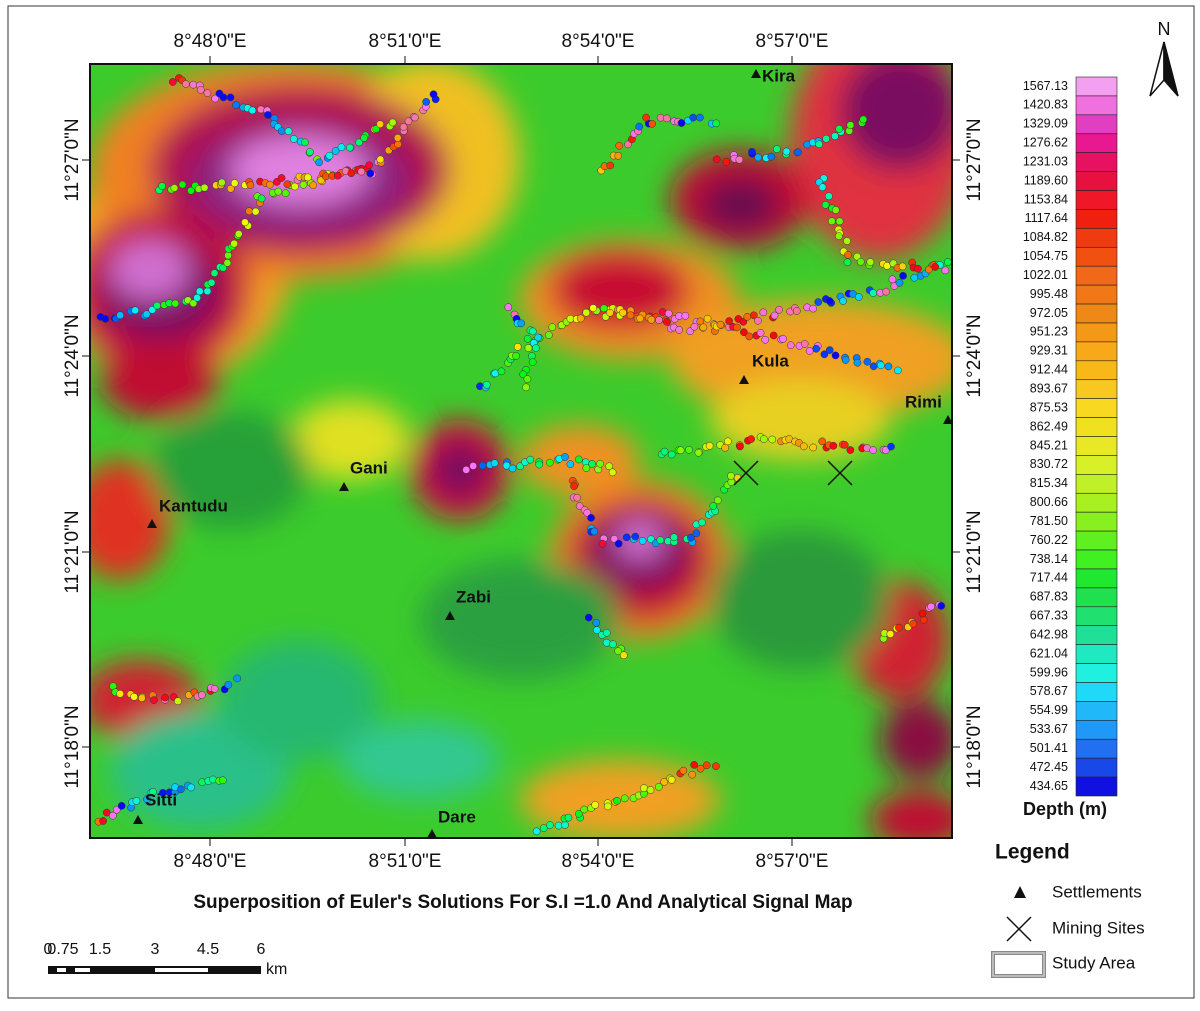 Image resolution: width=1200 pixels, height=1011 pixels. I want to click on scale-label: 1.5, so click(100, 949).